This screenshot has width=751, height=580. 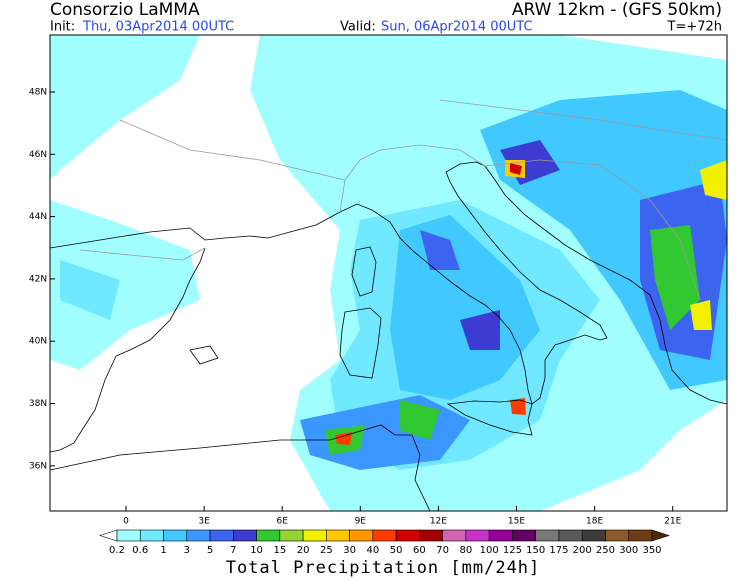 I want to click on colorbar-label: 125, so click(x=512, y=550).